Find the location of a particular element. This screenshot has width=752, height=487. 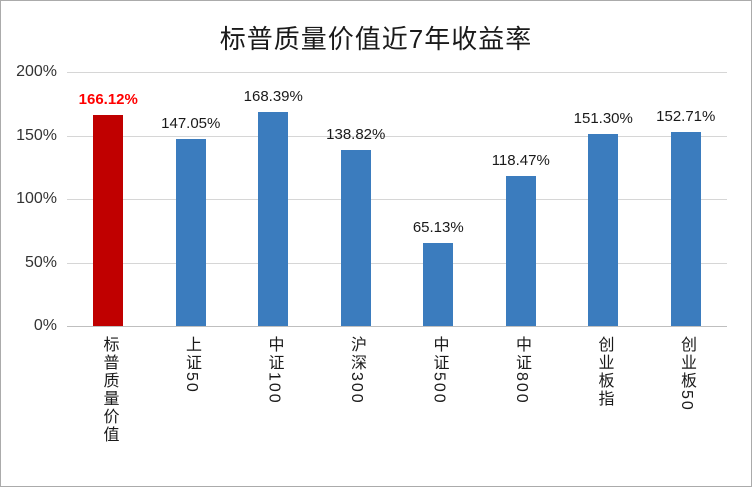

bottom-left-spacer is located at coordinates (34, 385).